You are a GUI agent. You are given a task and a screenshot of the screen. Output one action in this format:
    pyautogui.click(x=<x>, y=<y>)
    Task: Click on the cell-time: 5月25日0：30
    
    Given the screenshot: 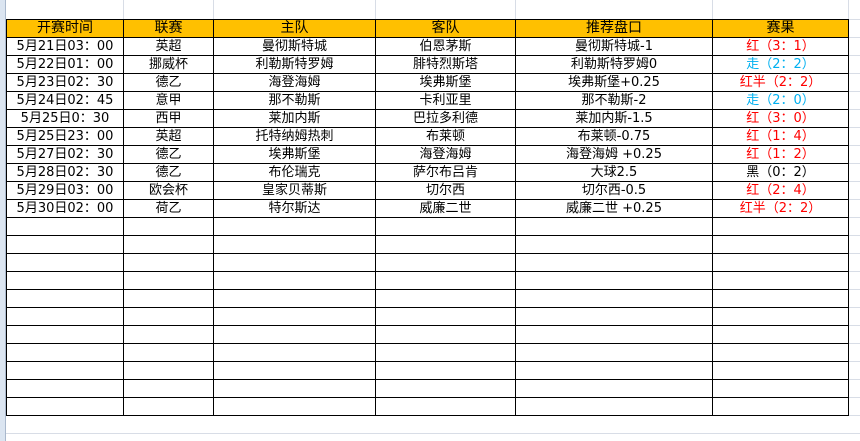 What is the action you would take?
    pyautogui.click(x=65, y=118)
    